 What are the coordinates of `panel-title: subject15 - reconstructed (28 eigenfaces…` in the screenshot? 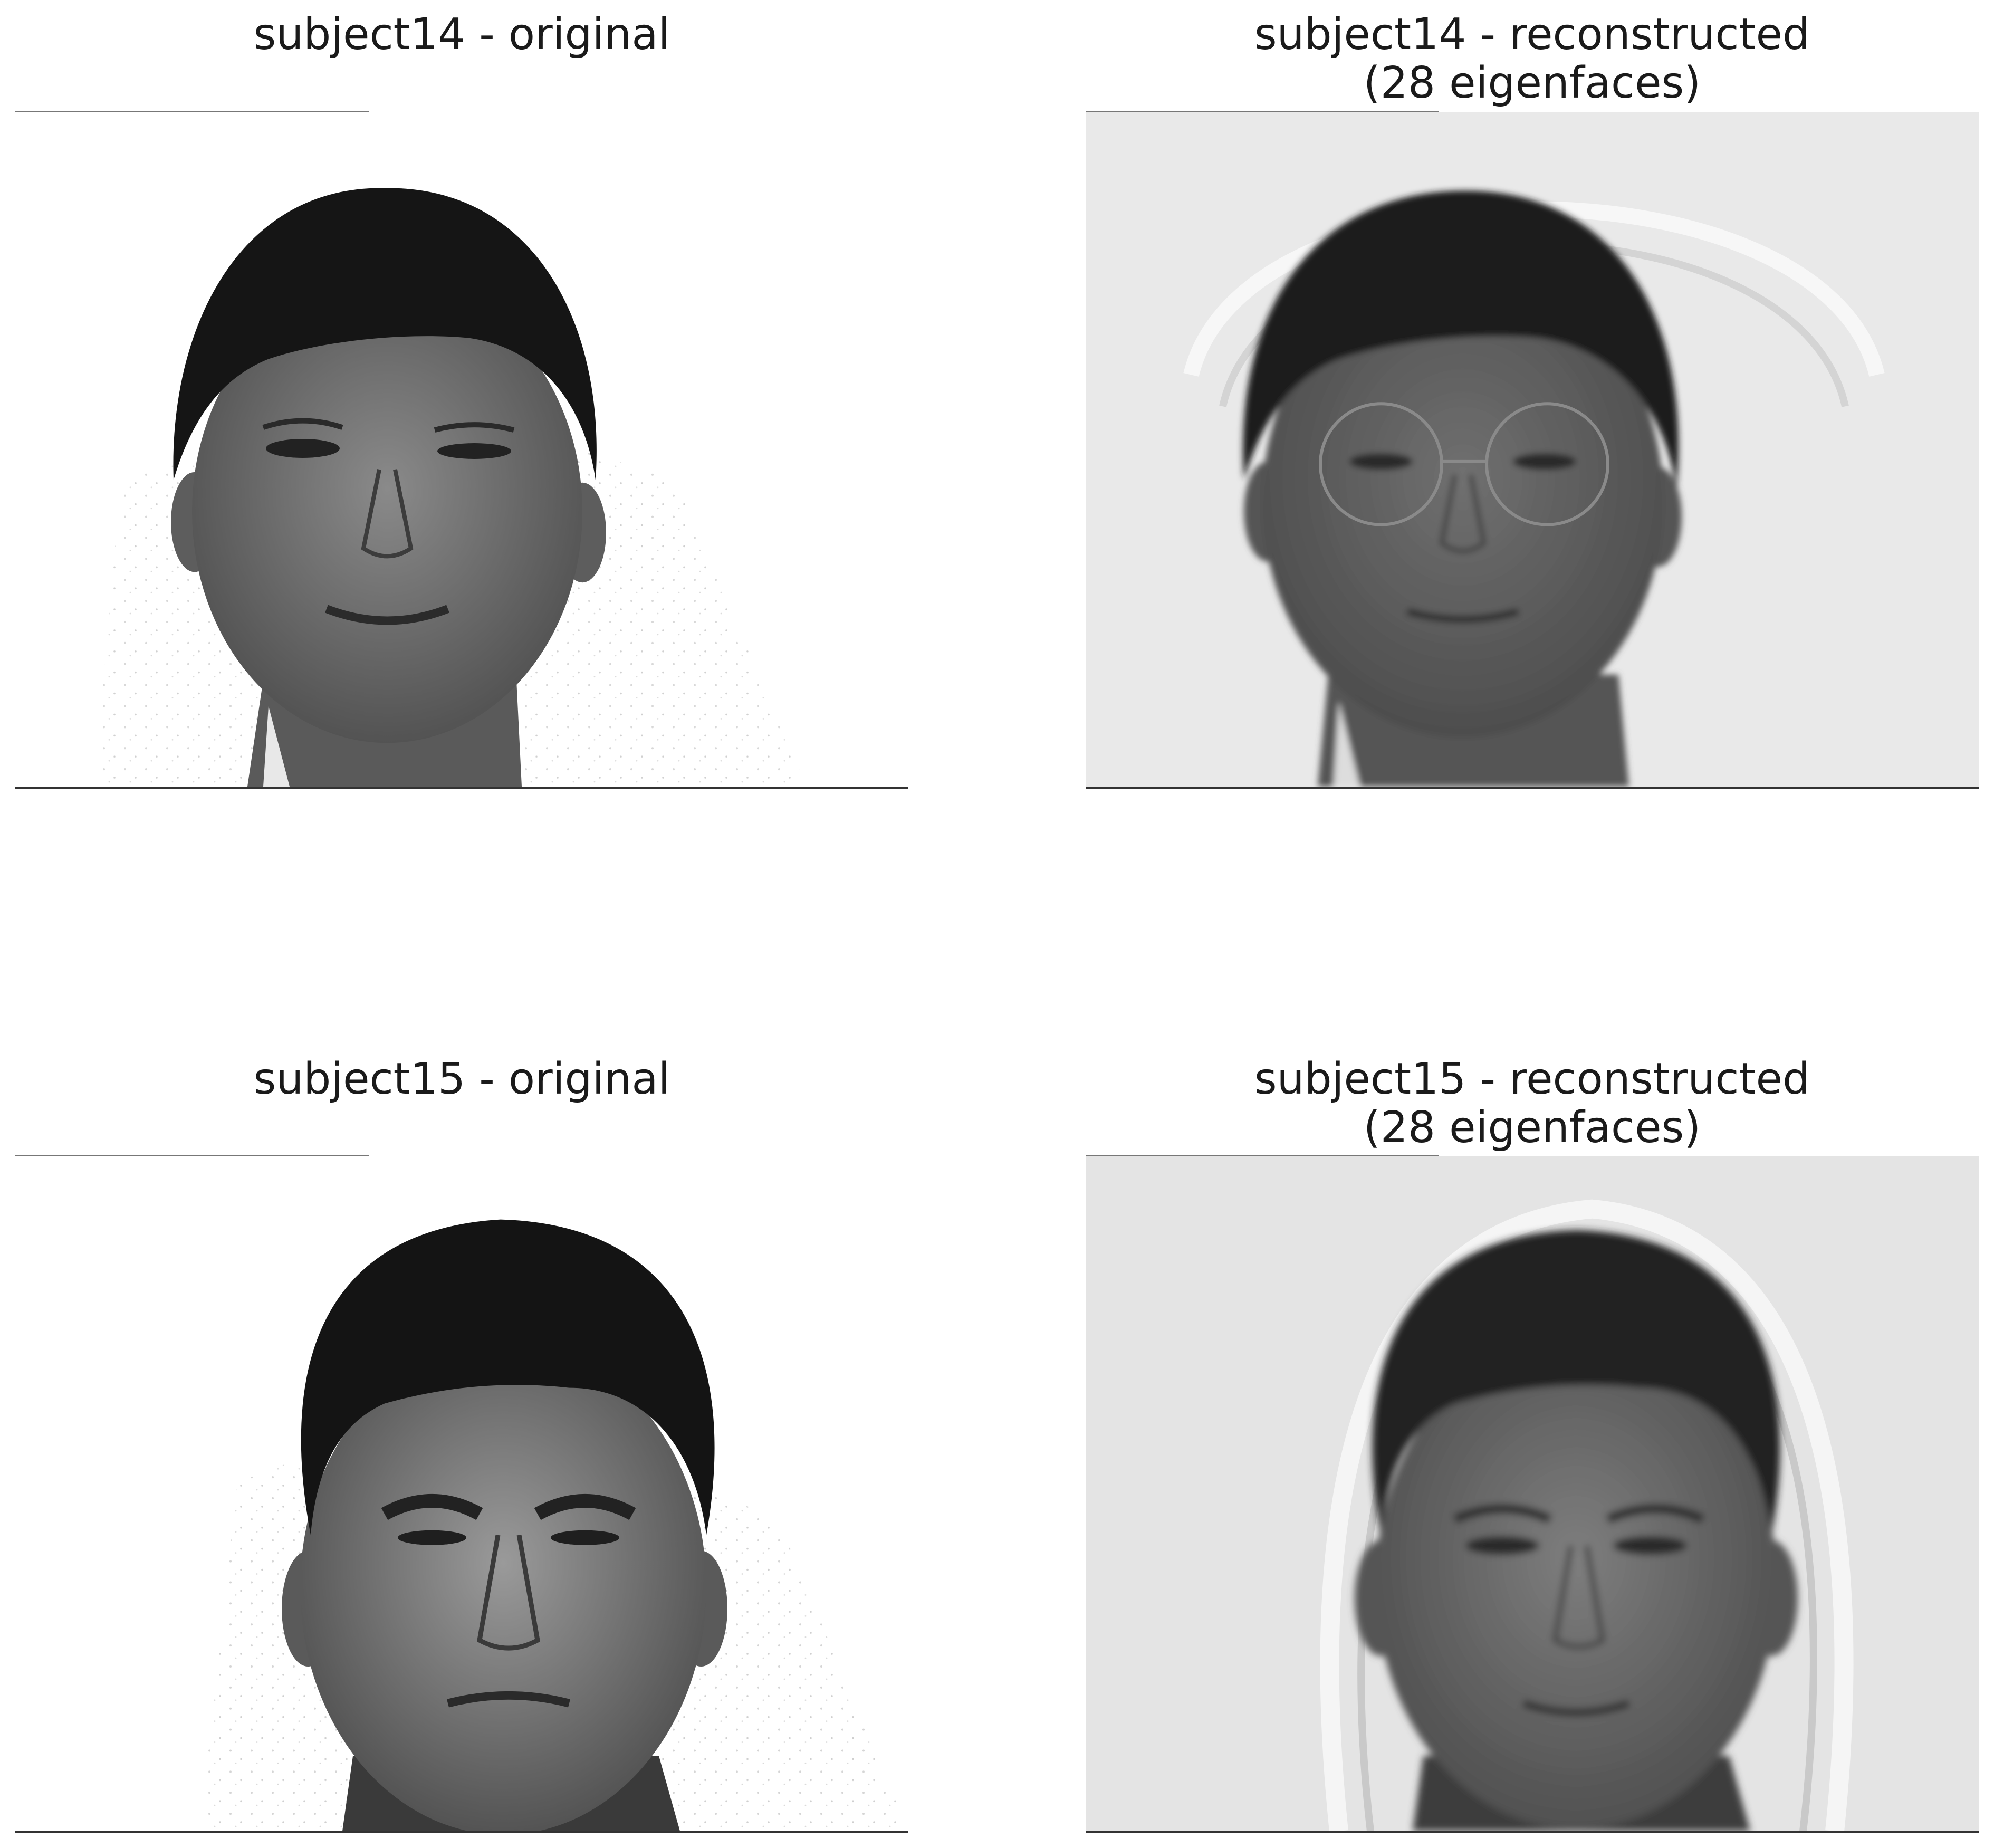 It's located at (1532, 1103).